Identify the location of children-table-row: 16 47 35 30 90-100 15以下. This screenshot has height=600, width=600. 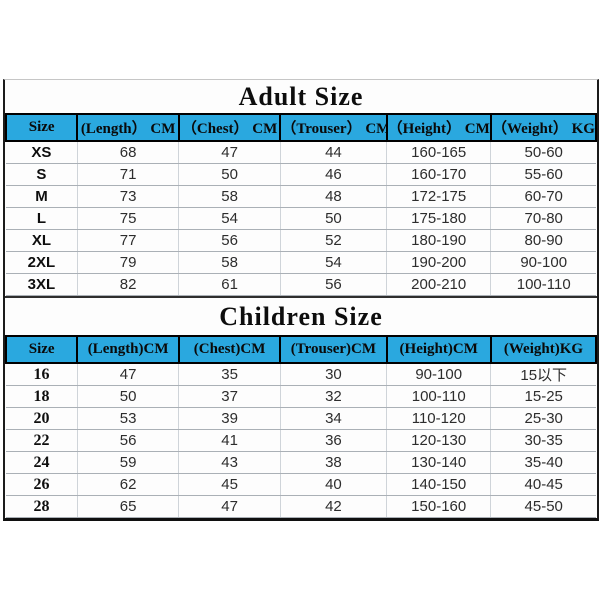
(301, 374).